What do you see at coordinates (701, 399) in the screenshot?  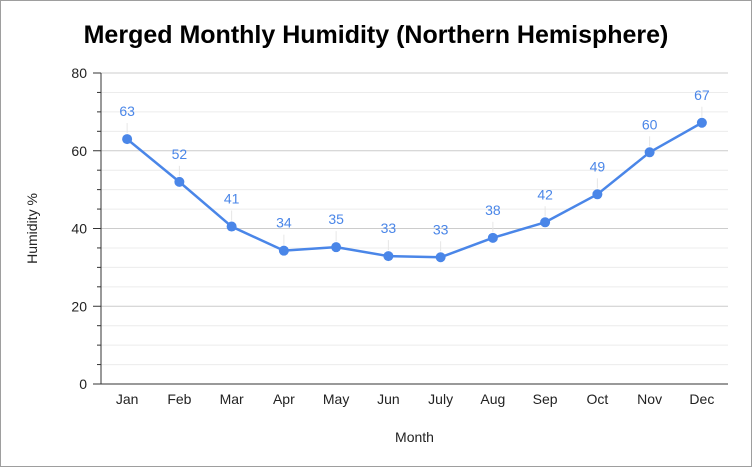 I see `x-tick-label: Dec` at bounding box center [701, 399].